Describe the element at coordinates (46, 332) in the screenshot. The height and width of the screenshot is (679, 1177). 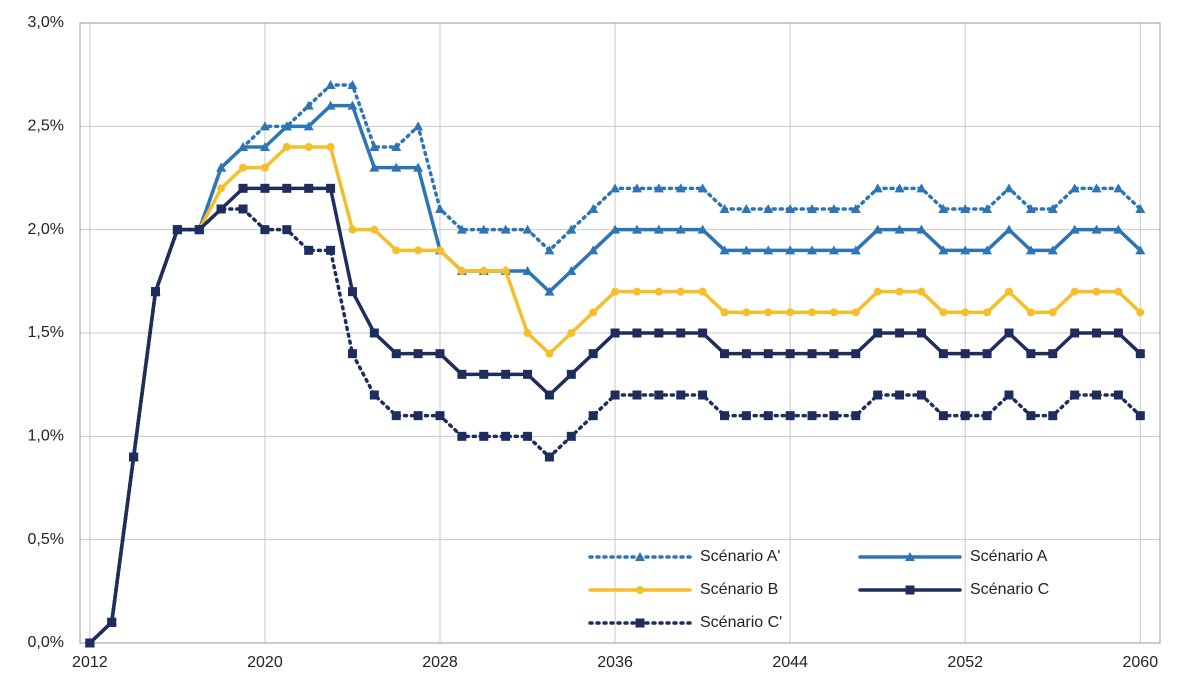
I see `y-tick-label: 1,5%` at that location.